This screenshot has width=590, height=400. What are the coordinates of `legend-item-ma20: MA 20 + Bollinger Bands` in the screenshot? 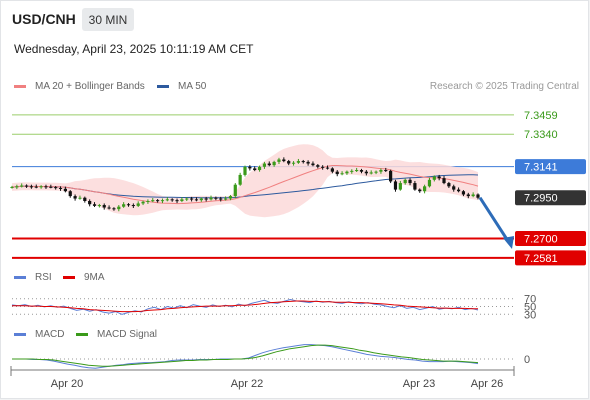 It's located at (79, 86).